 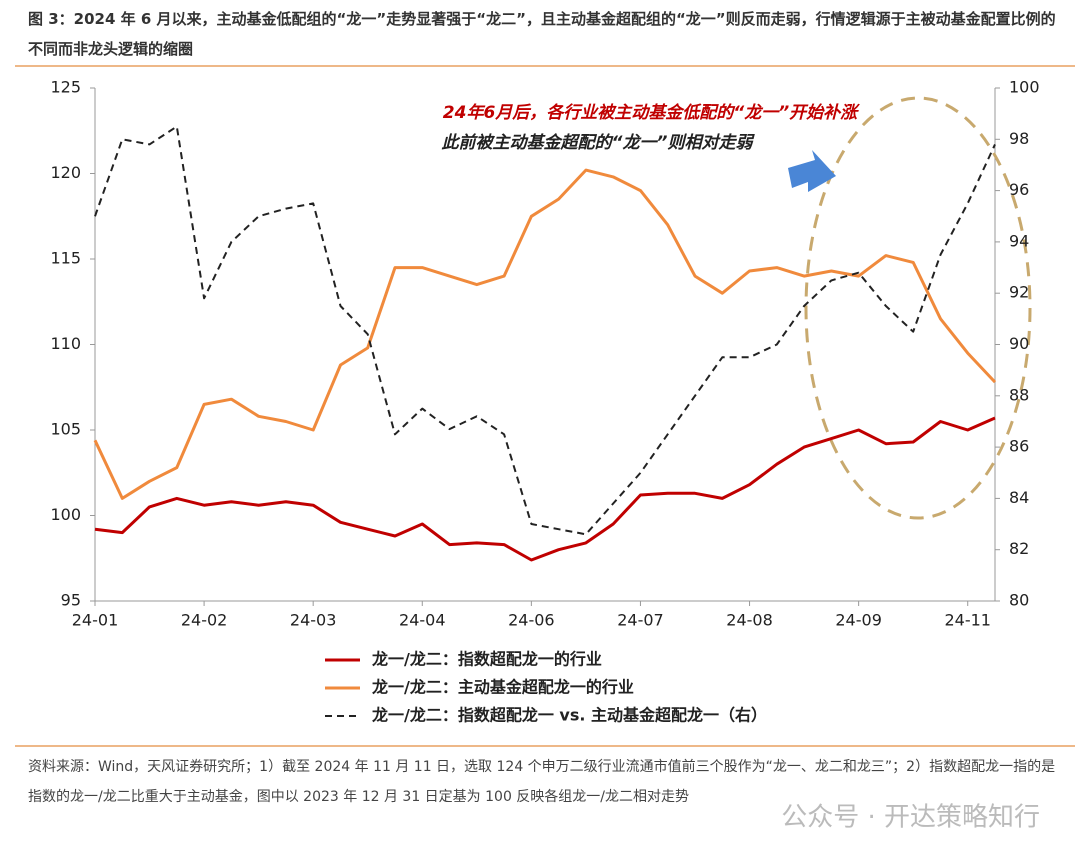 What do you see at coordinates (599, 143) in the screenshot?
I see `annotation: 此前被主动基金超配的“龙一”则相对走弱` at bounding box center [599, 143].